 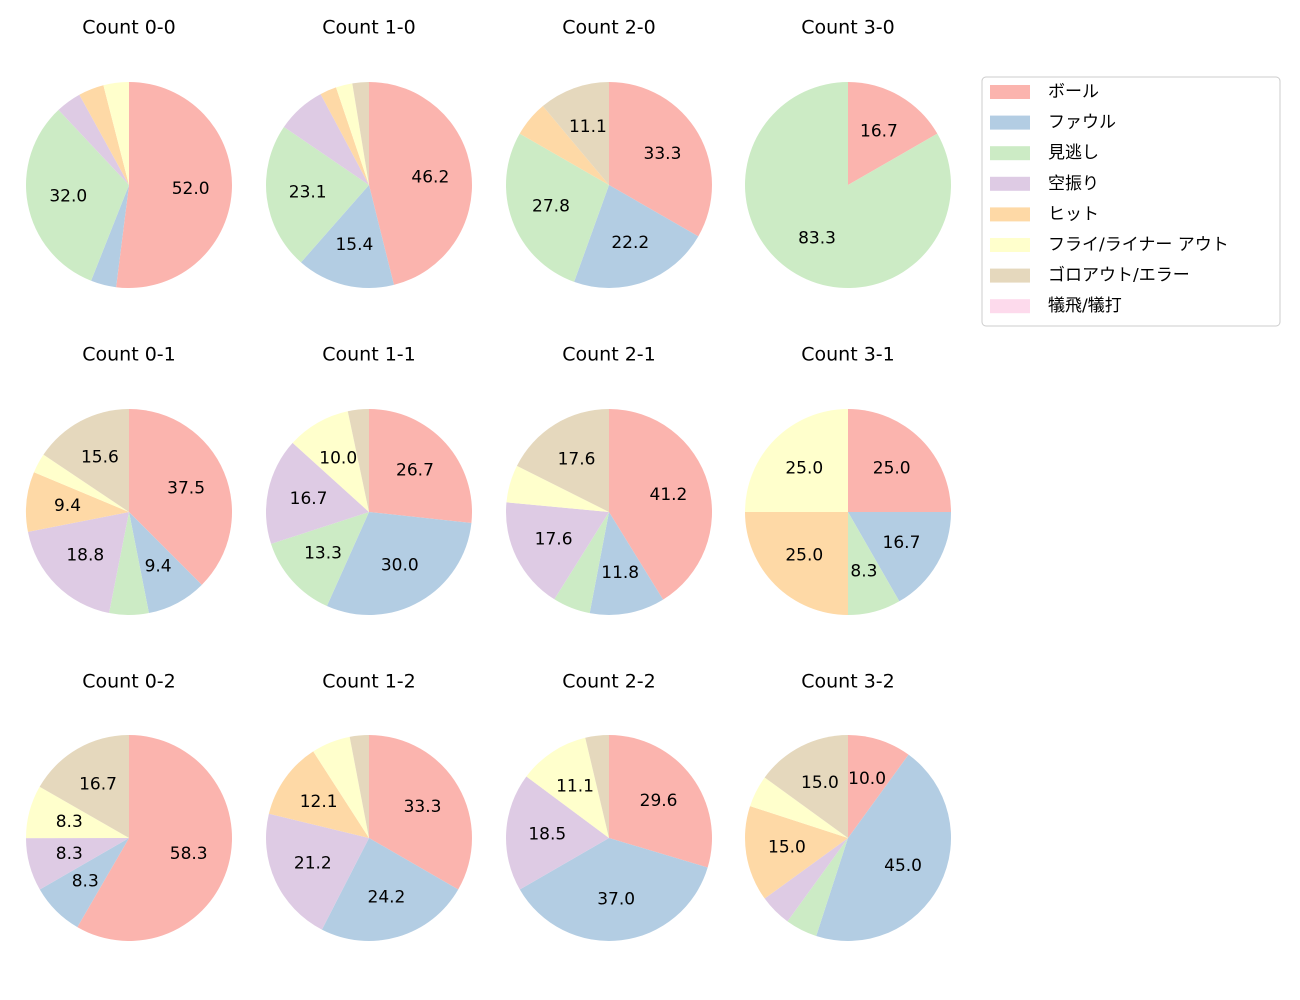 I want to click on slice-label: 32.0, so click(x=68, y=197).